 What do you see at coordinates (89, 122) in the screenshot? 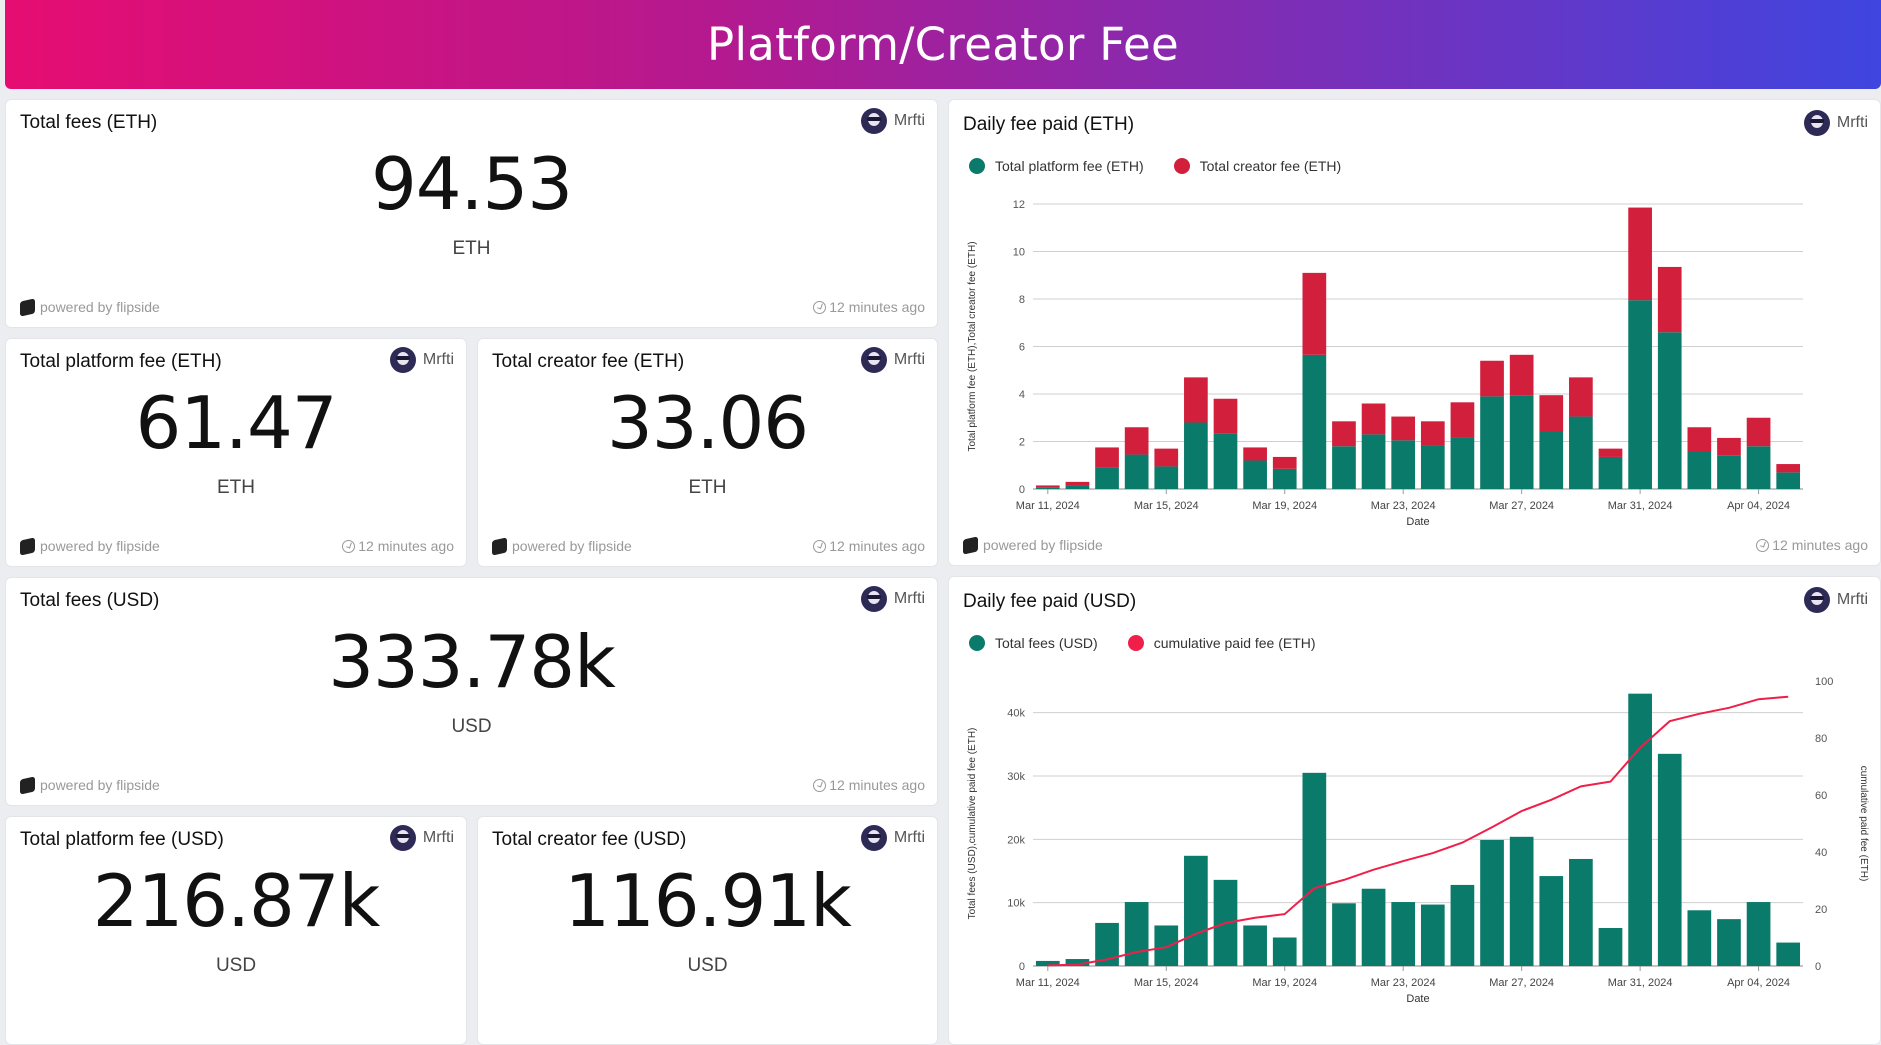
I see `card-title: Total fees (ETH)` at bounding box center [89, 122].